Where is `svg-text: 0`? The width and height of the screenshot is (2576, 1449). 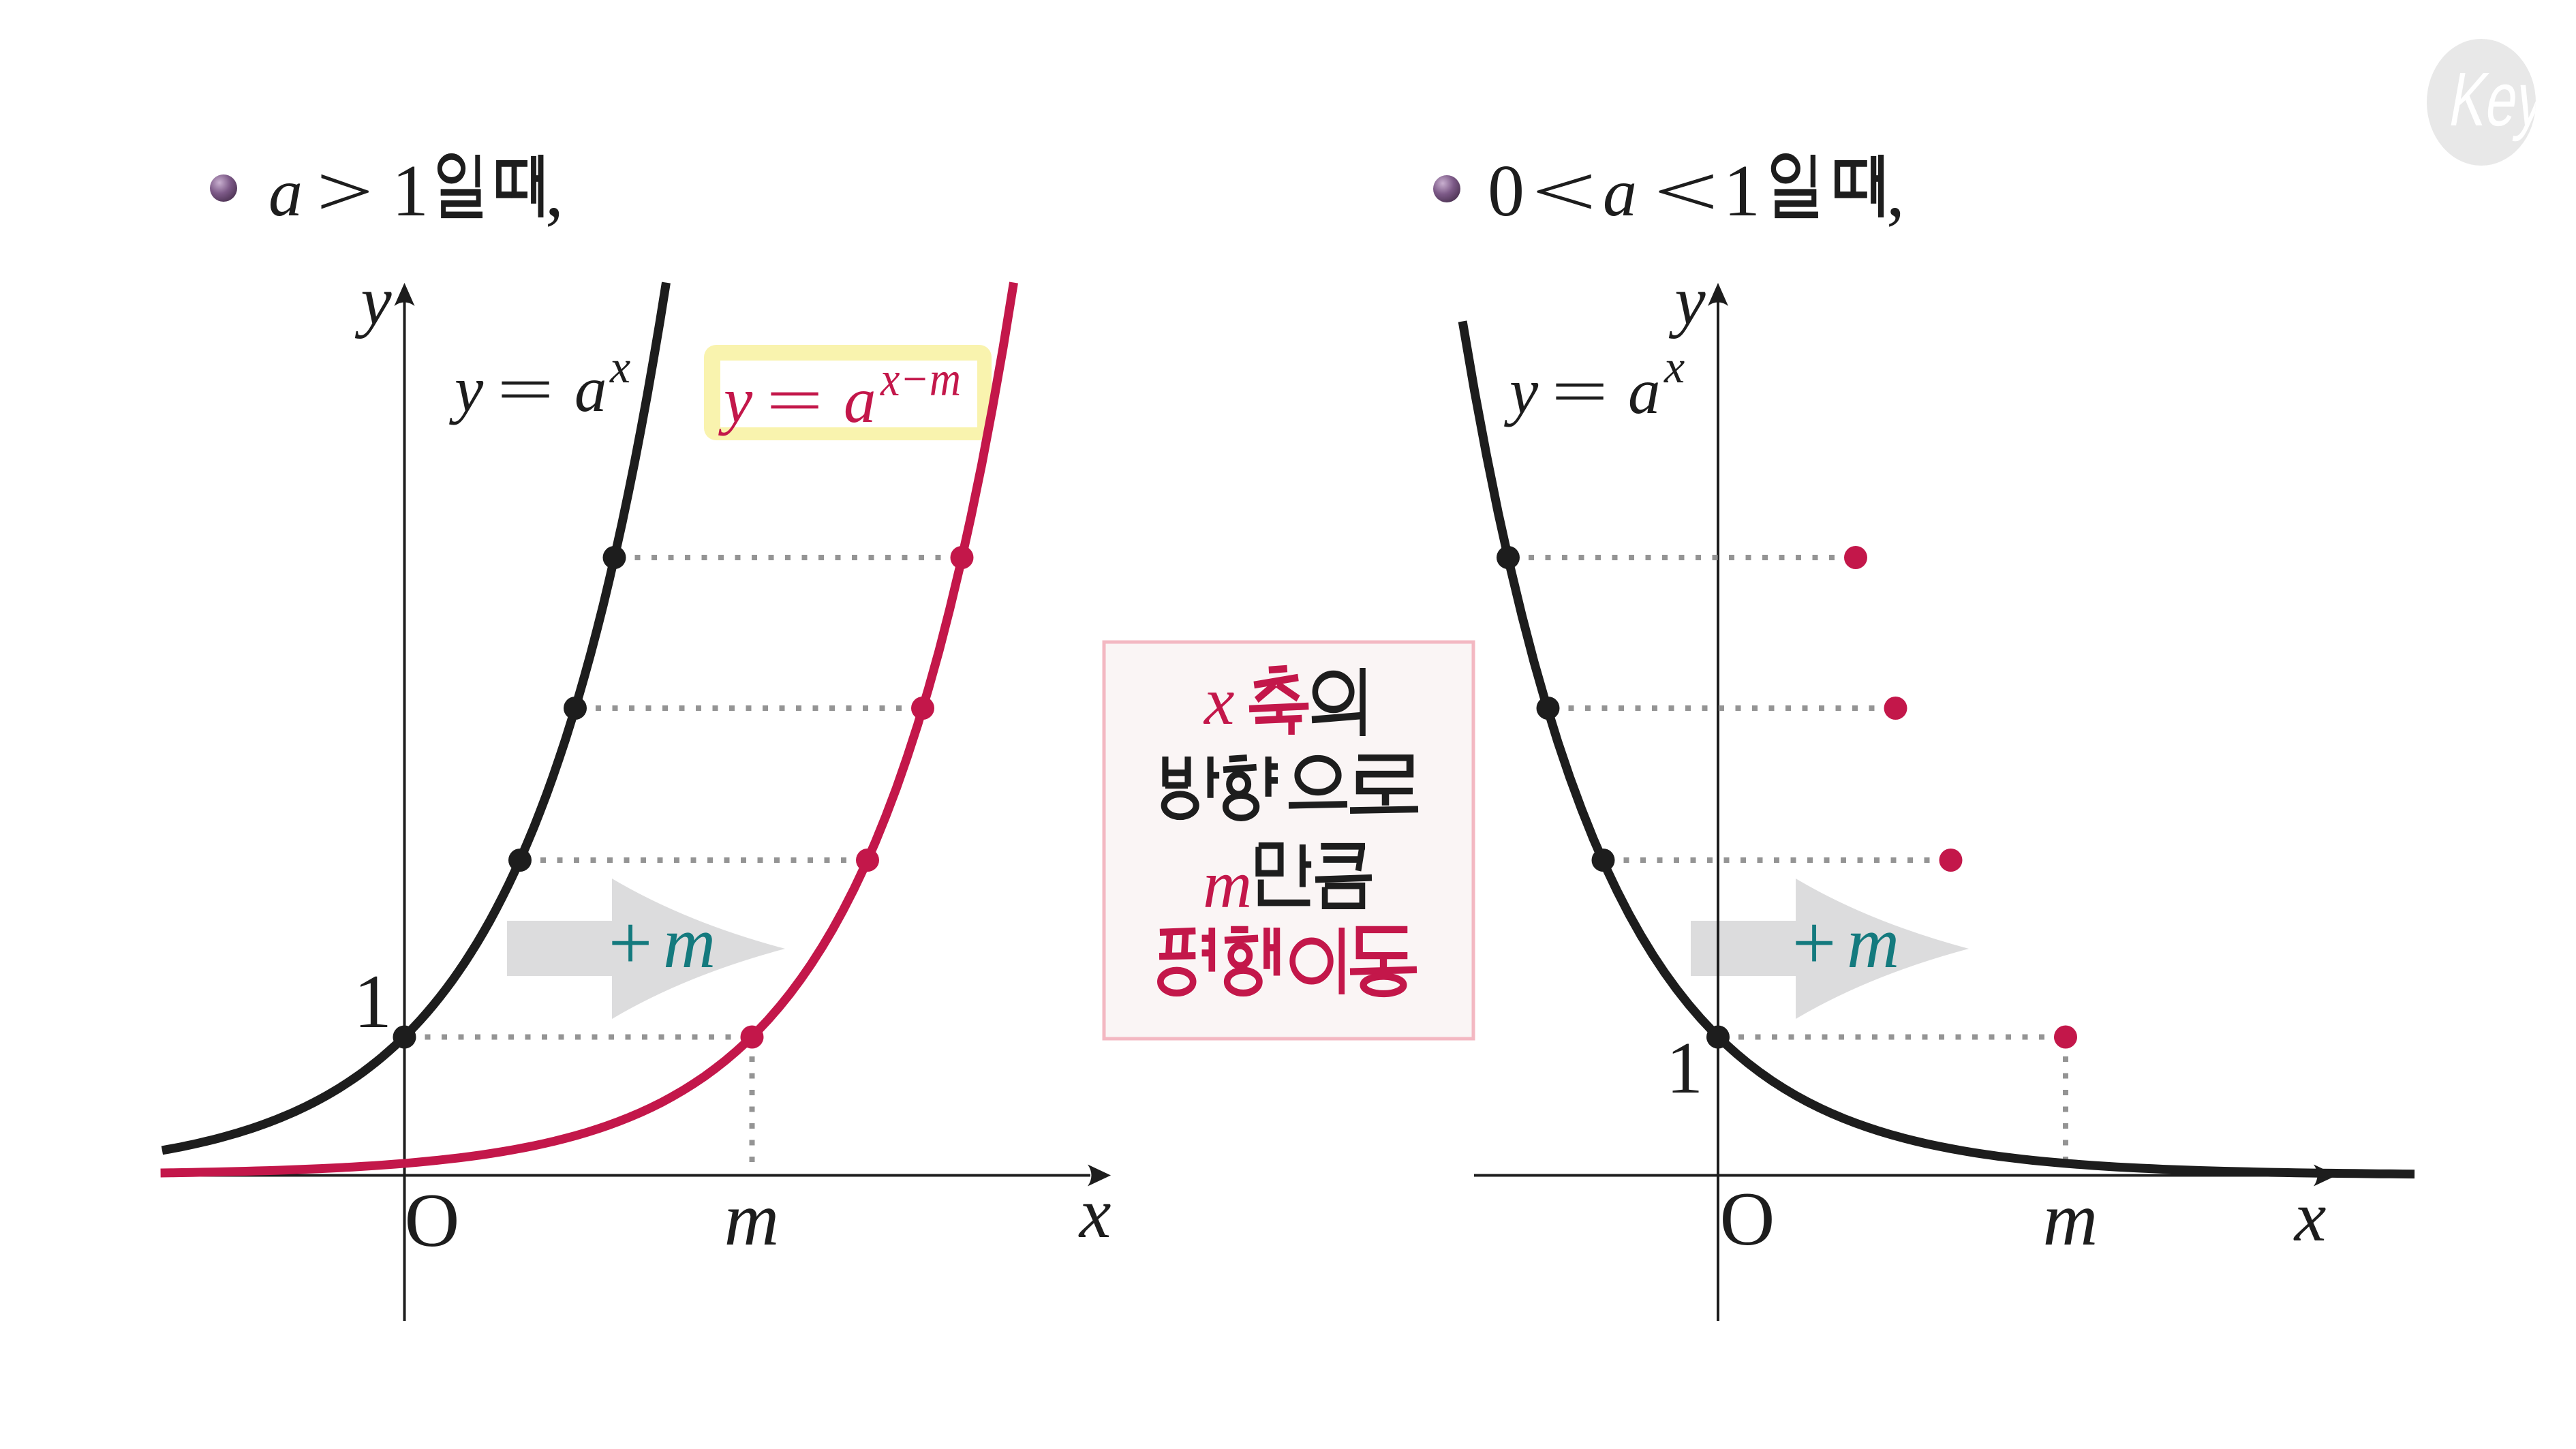
svg-text: 0 is located at coordinates (1506, 191).